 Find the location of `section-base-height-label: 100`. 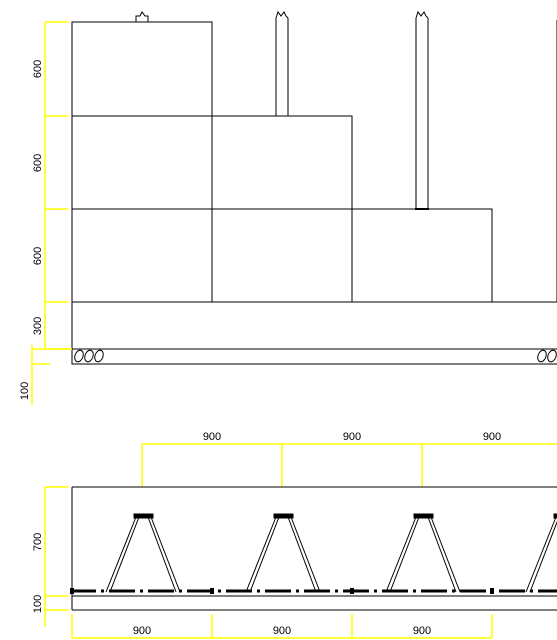

section-base-height-label: 100 is located at coordinates (38, 604).